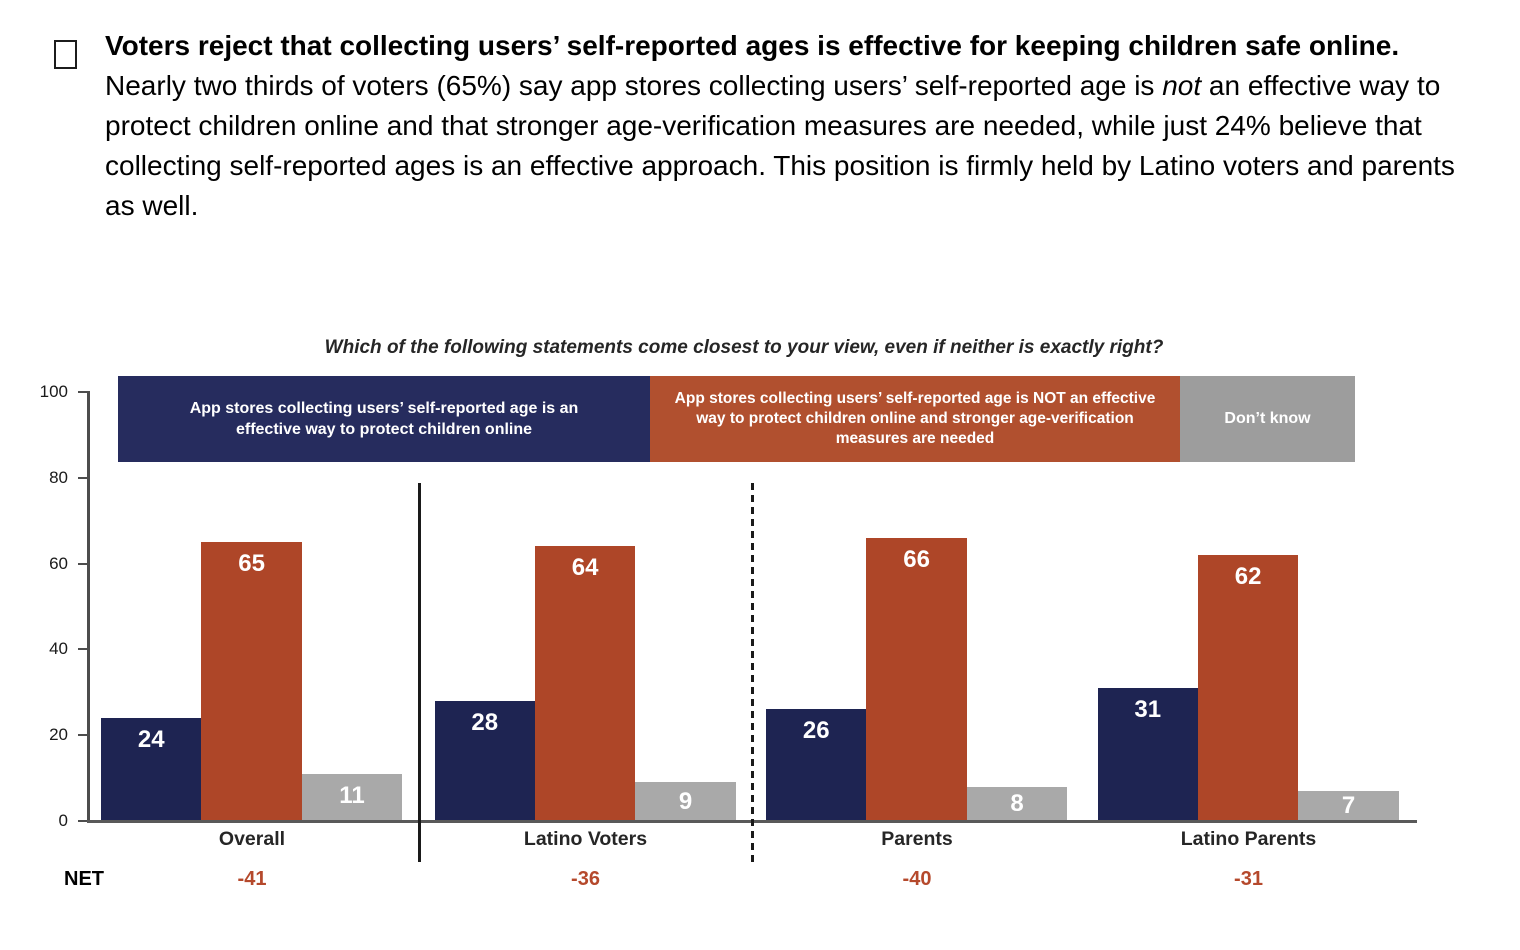  Describe the element at coordinates (88, 606) in the screenshot. I see `y-axis-line` at that location.